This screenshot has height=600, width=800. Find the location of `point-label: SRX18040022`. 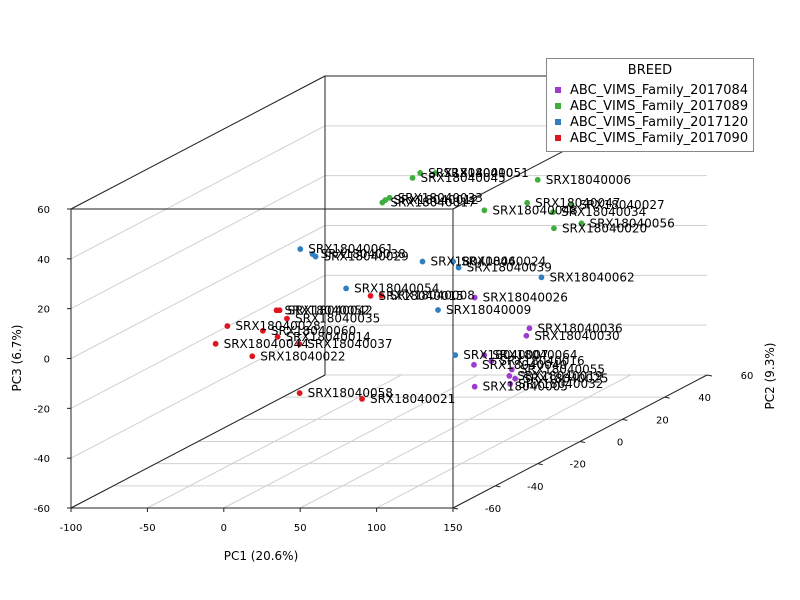

point-label: SRX18040022 is located at coordinates (302, 356).